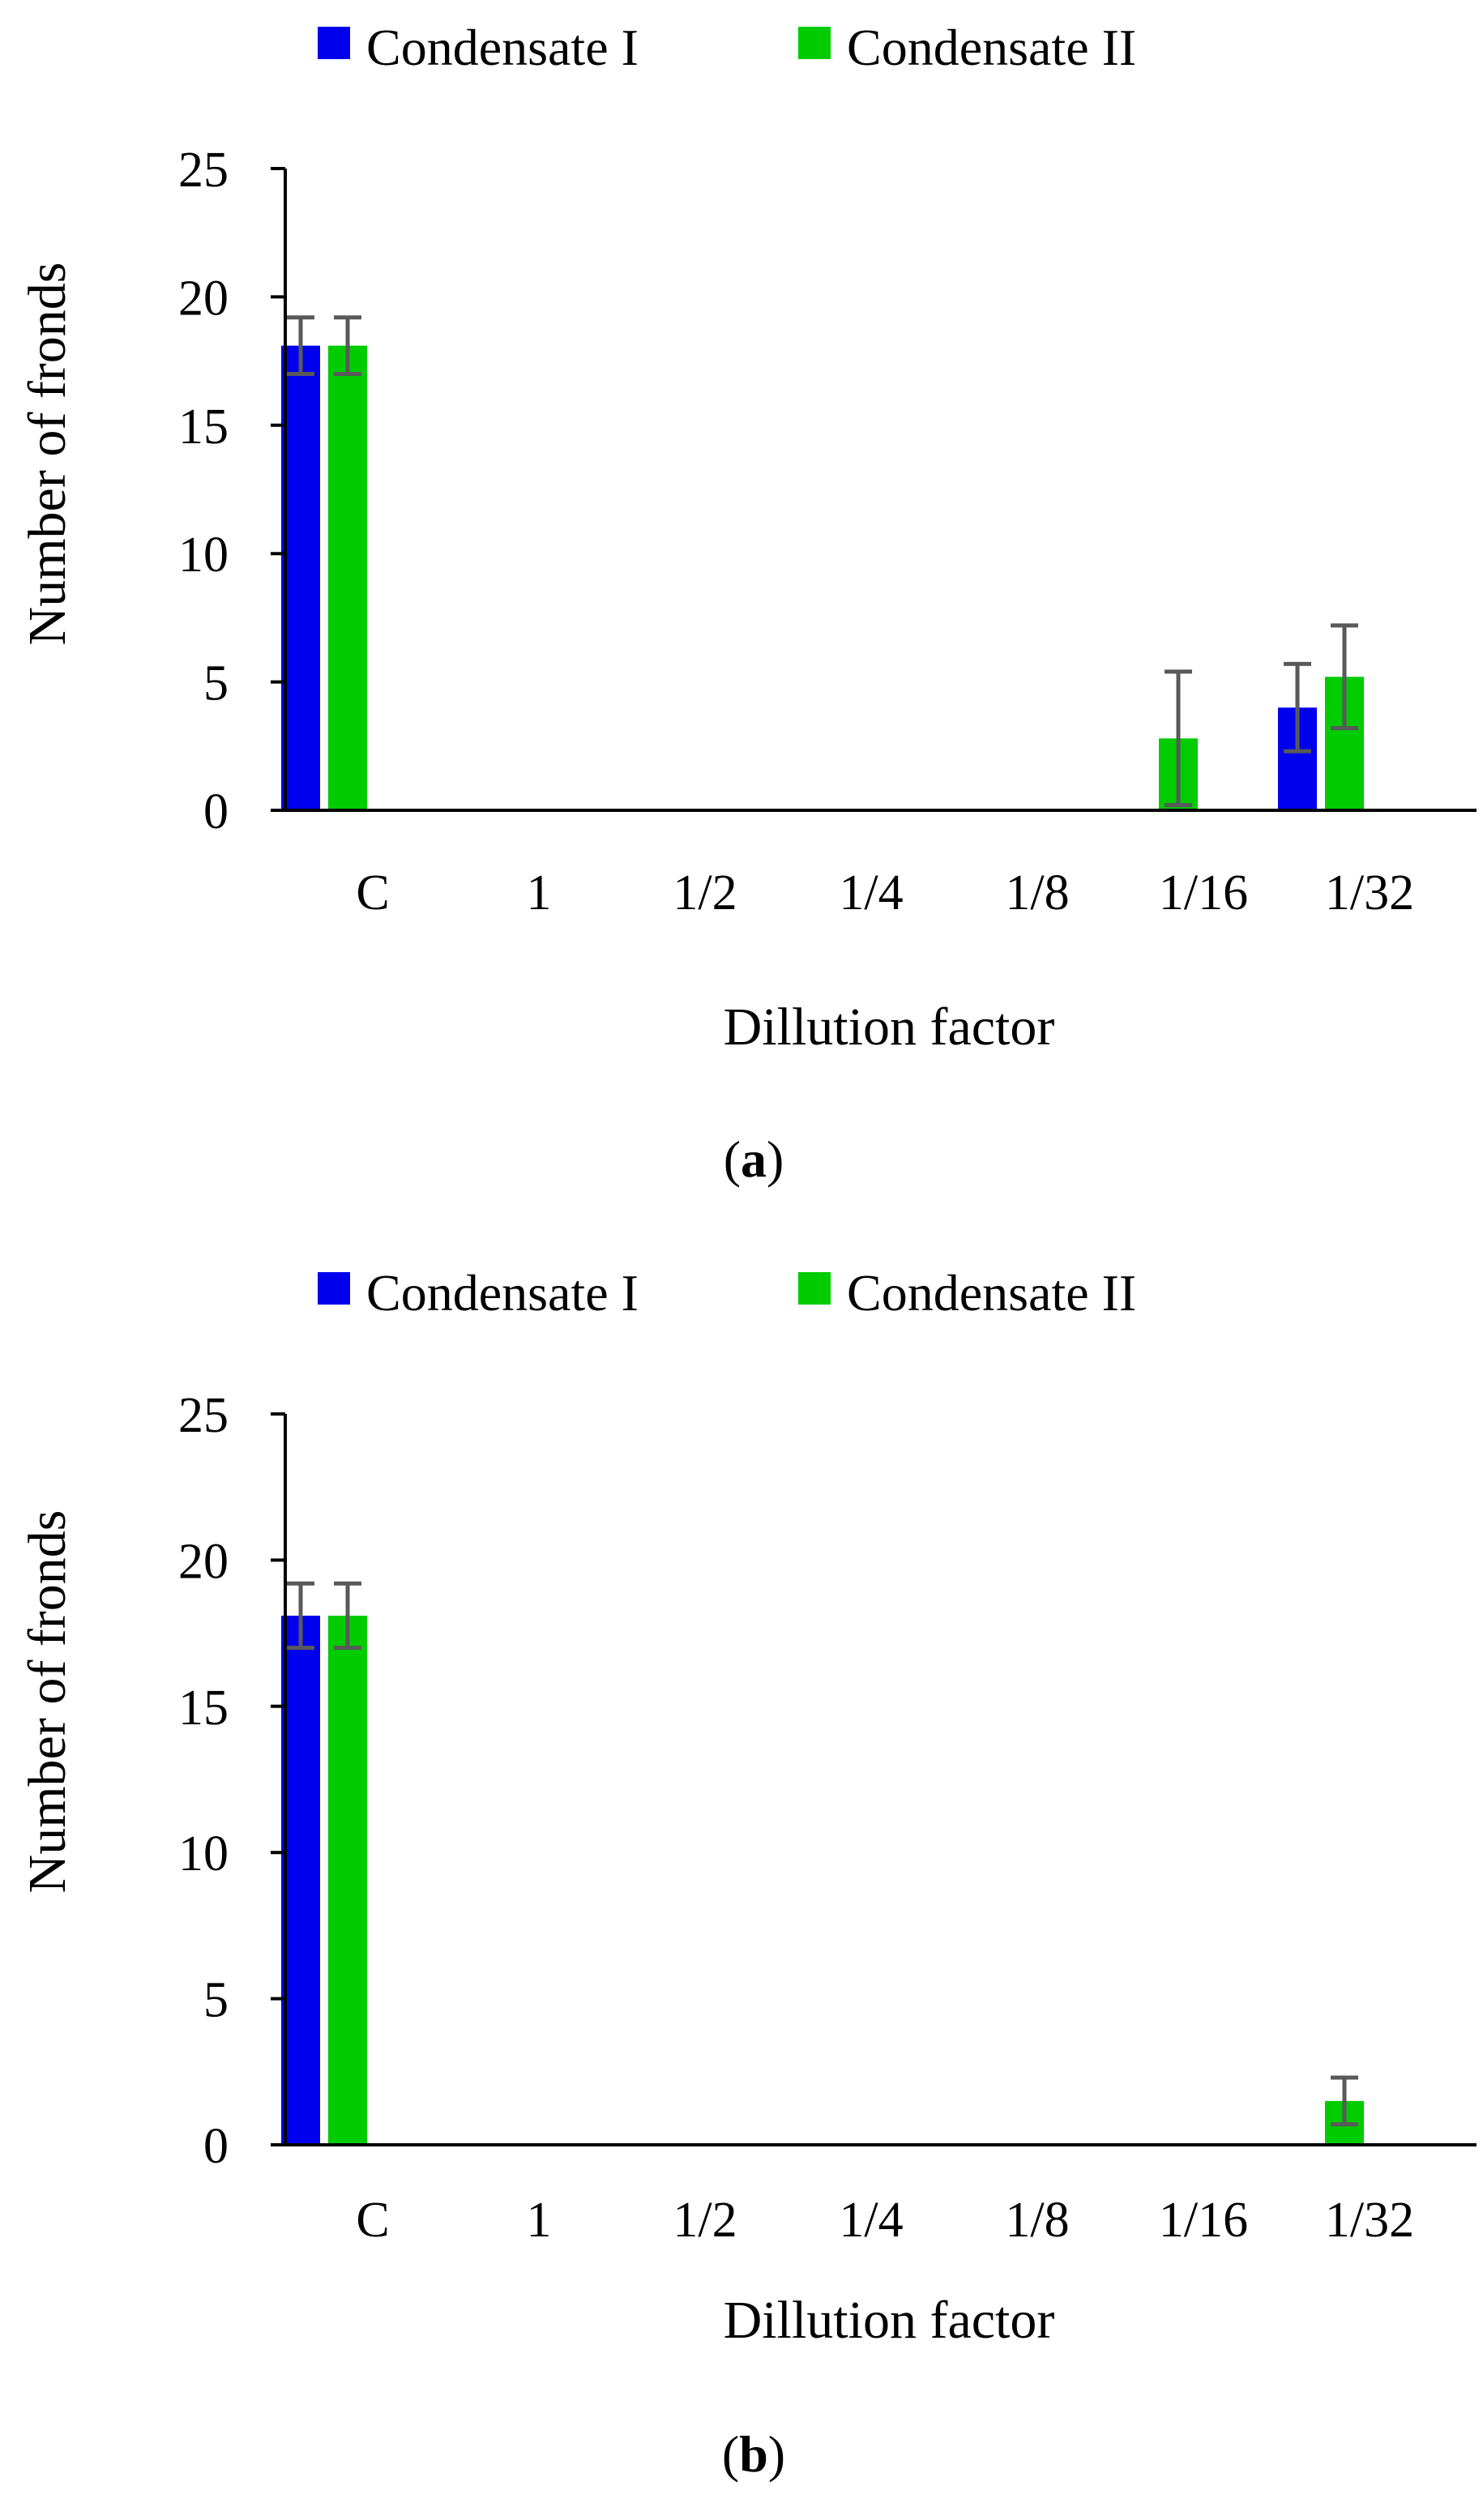 Image resolution: width=1483 pixels, height=2520 pixels. I want to click on panel-caption-a: (a), so click(754, 1159).